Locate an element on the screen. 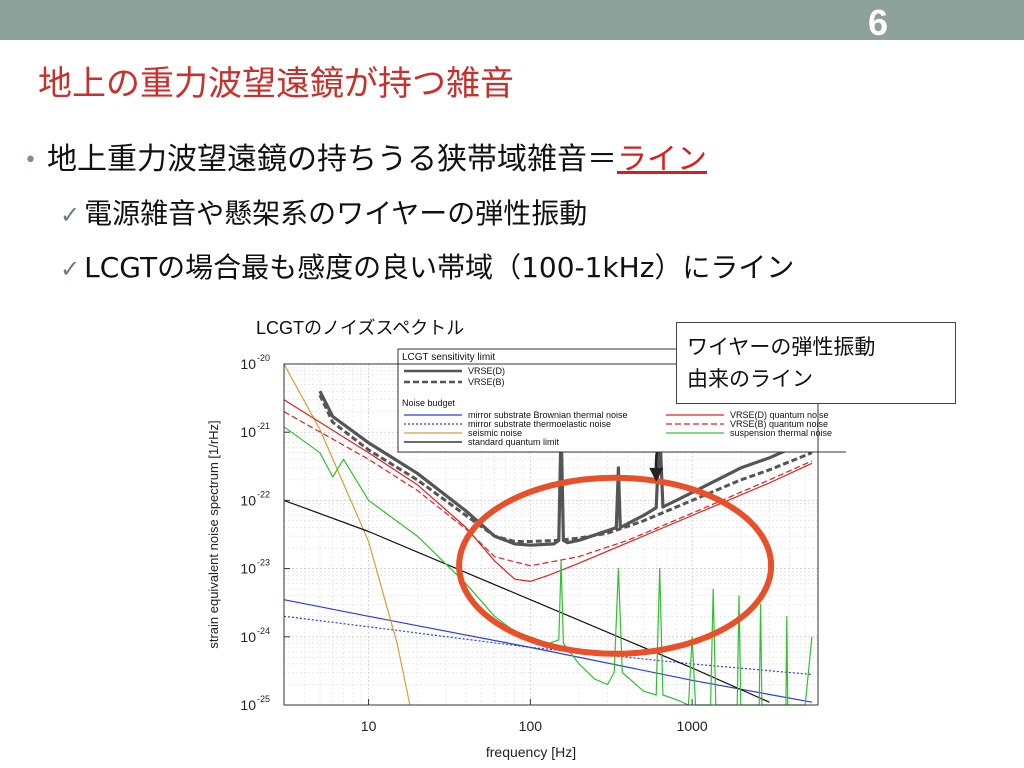 This screenshot has height=768, width=1024. top-bar: 6 is located at coordinates (512, 21).